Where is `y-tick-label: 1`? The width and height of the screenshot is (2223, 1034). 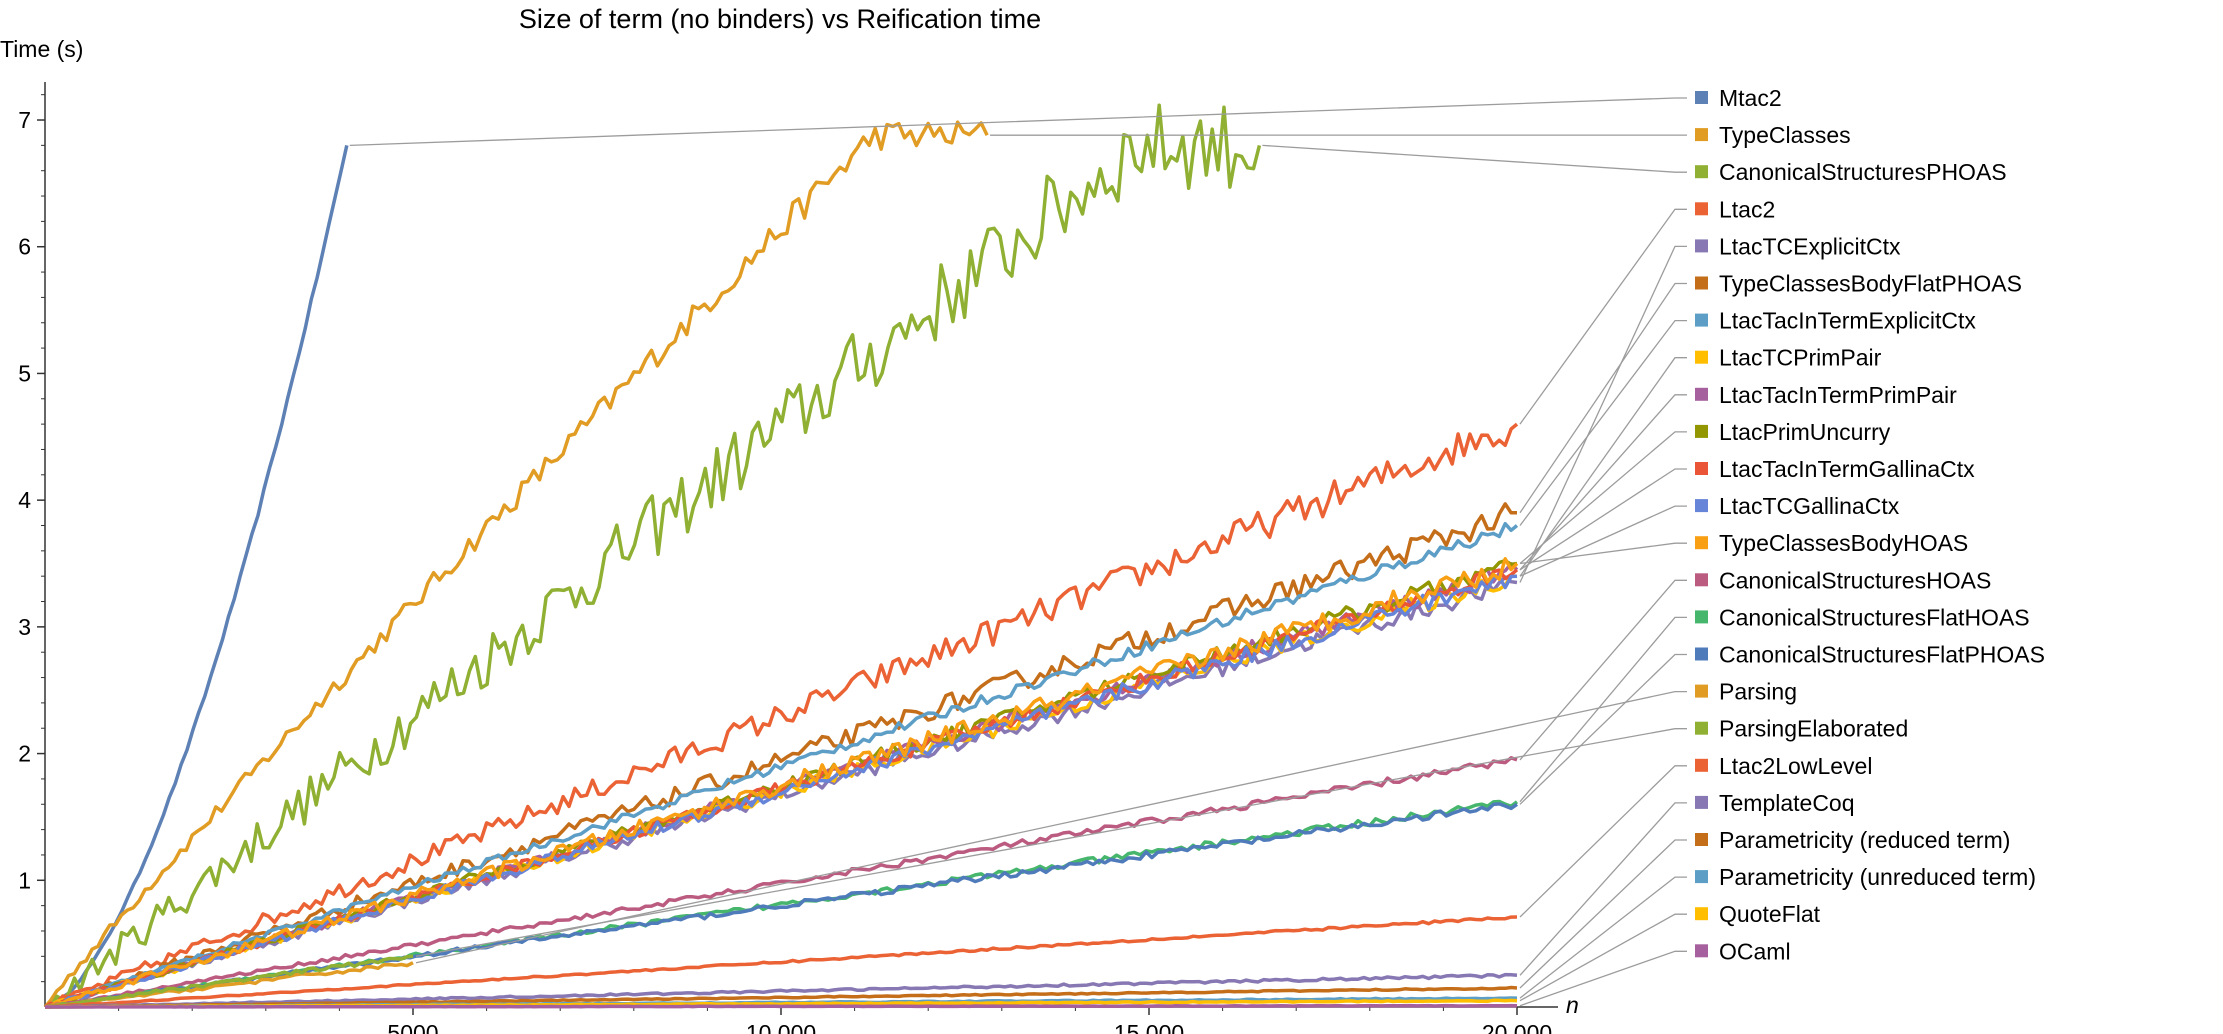 y-tick-label: 1 is located at coordinates (24, 880).